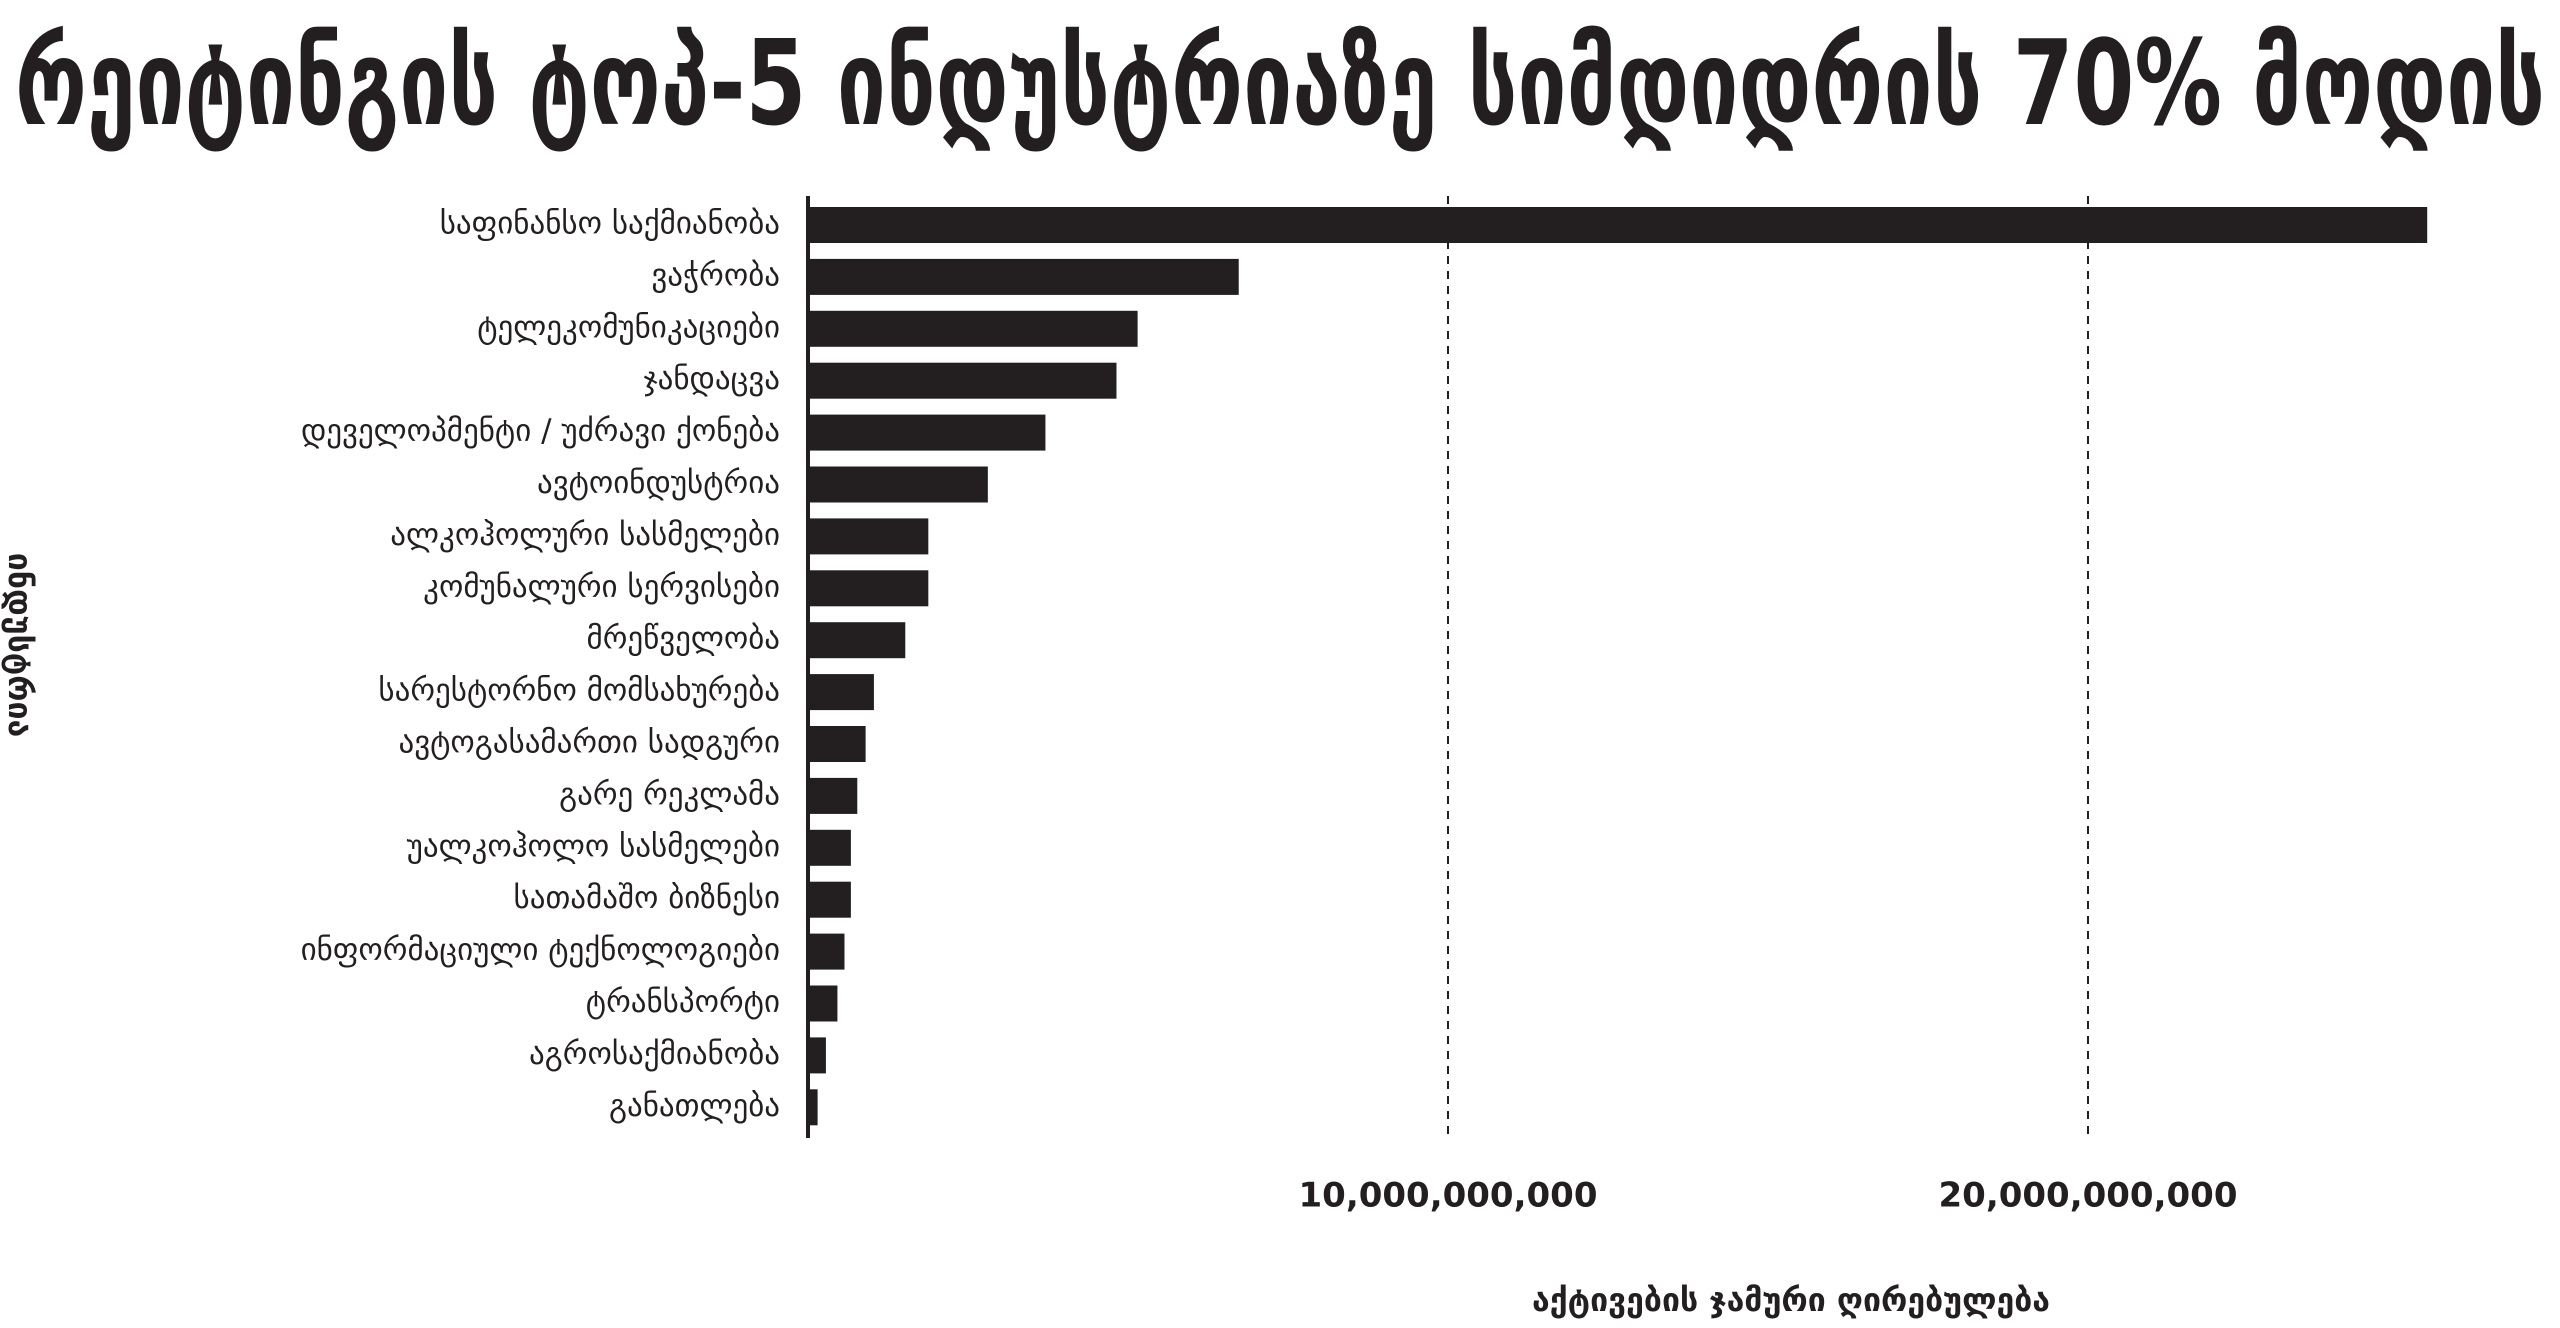  I want to click on y-tick-label: განათლება, so click(694, 1106).